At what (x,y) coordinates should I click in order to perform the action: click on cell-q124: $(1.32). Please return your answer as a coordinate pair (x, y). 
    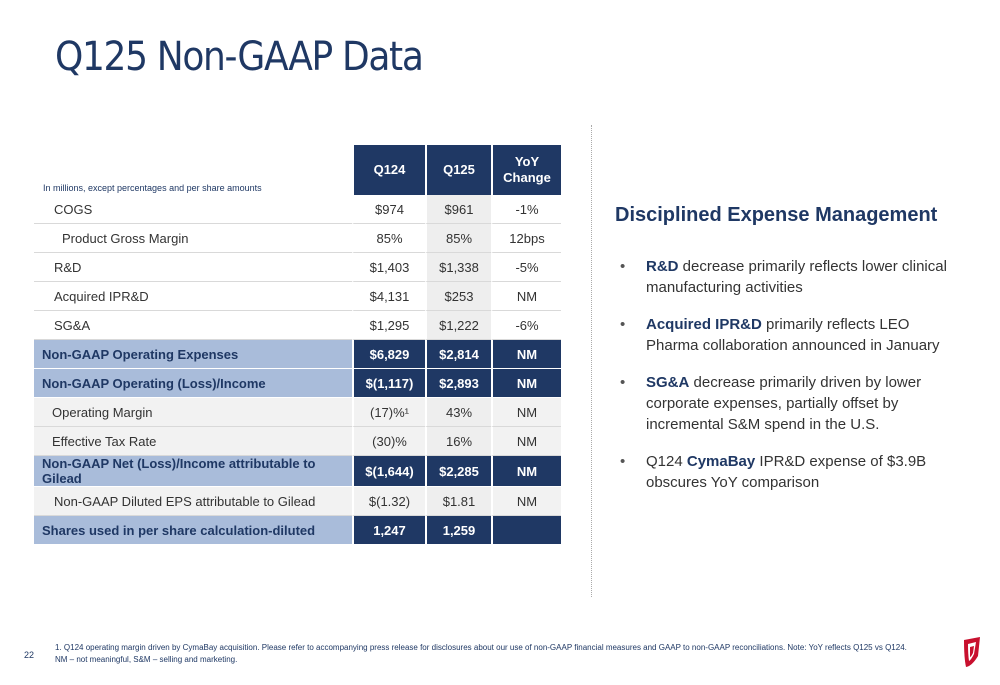
    Looking at the image, I should click on (388, 501).